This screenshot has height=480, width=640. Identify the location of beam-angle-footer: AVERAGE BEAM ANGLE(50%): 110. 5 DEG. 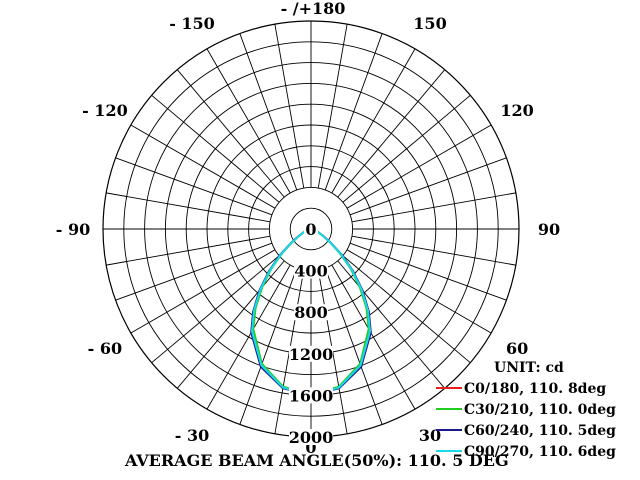
(316, 460).